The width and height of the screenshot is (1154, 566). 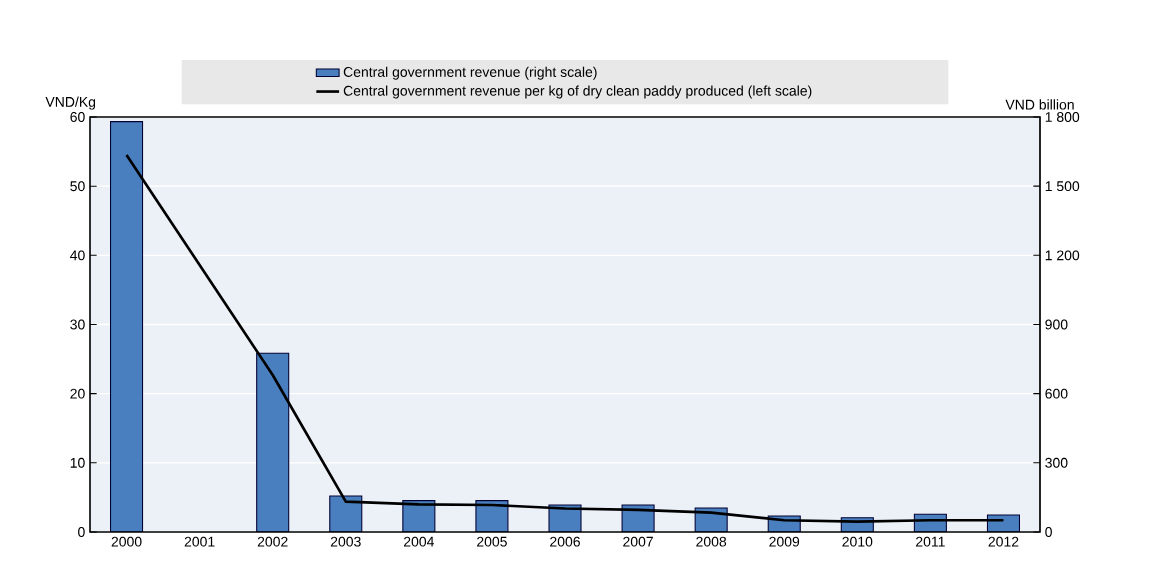 What do you see at coordinates (126, 541) in the screenshot?
I see `x-tick-label: 2000` at bounding box center [126, 541].